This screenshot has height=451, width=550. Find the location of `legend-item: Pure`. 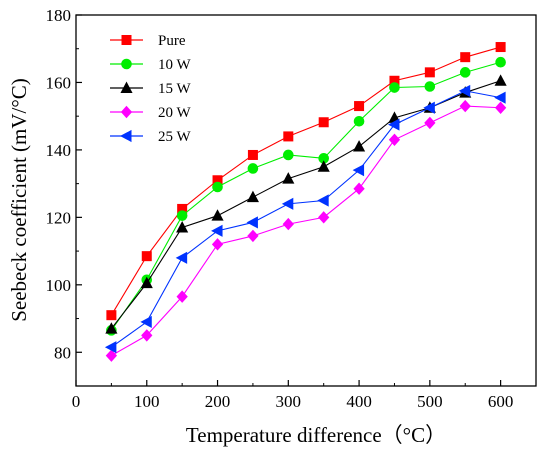

legend-item: Pure is located at coordinates (148, 41).